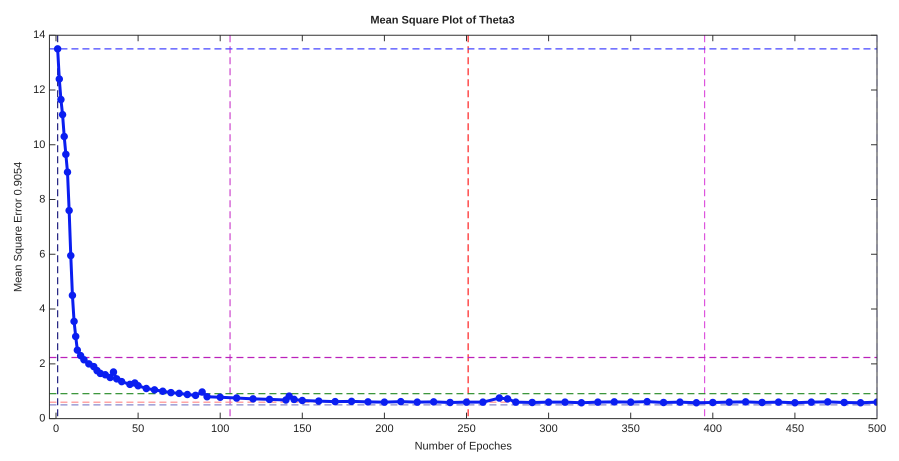  What do you see at coordinates (713, 429) in the screenshot?
I see `x-tick-label: 400` at bounding box center [713, 429].